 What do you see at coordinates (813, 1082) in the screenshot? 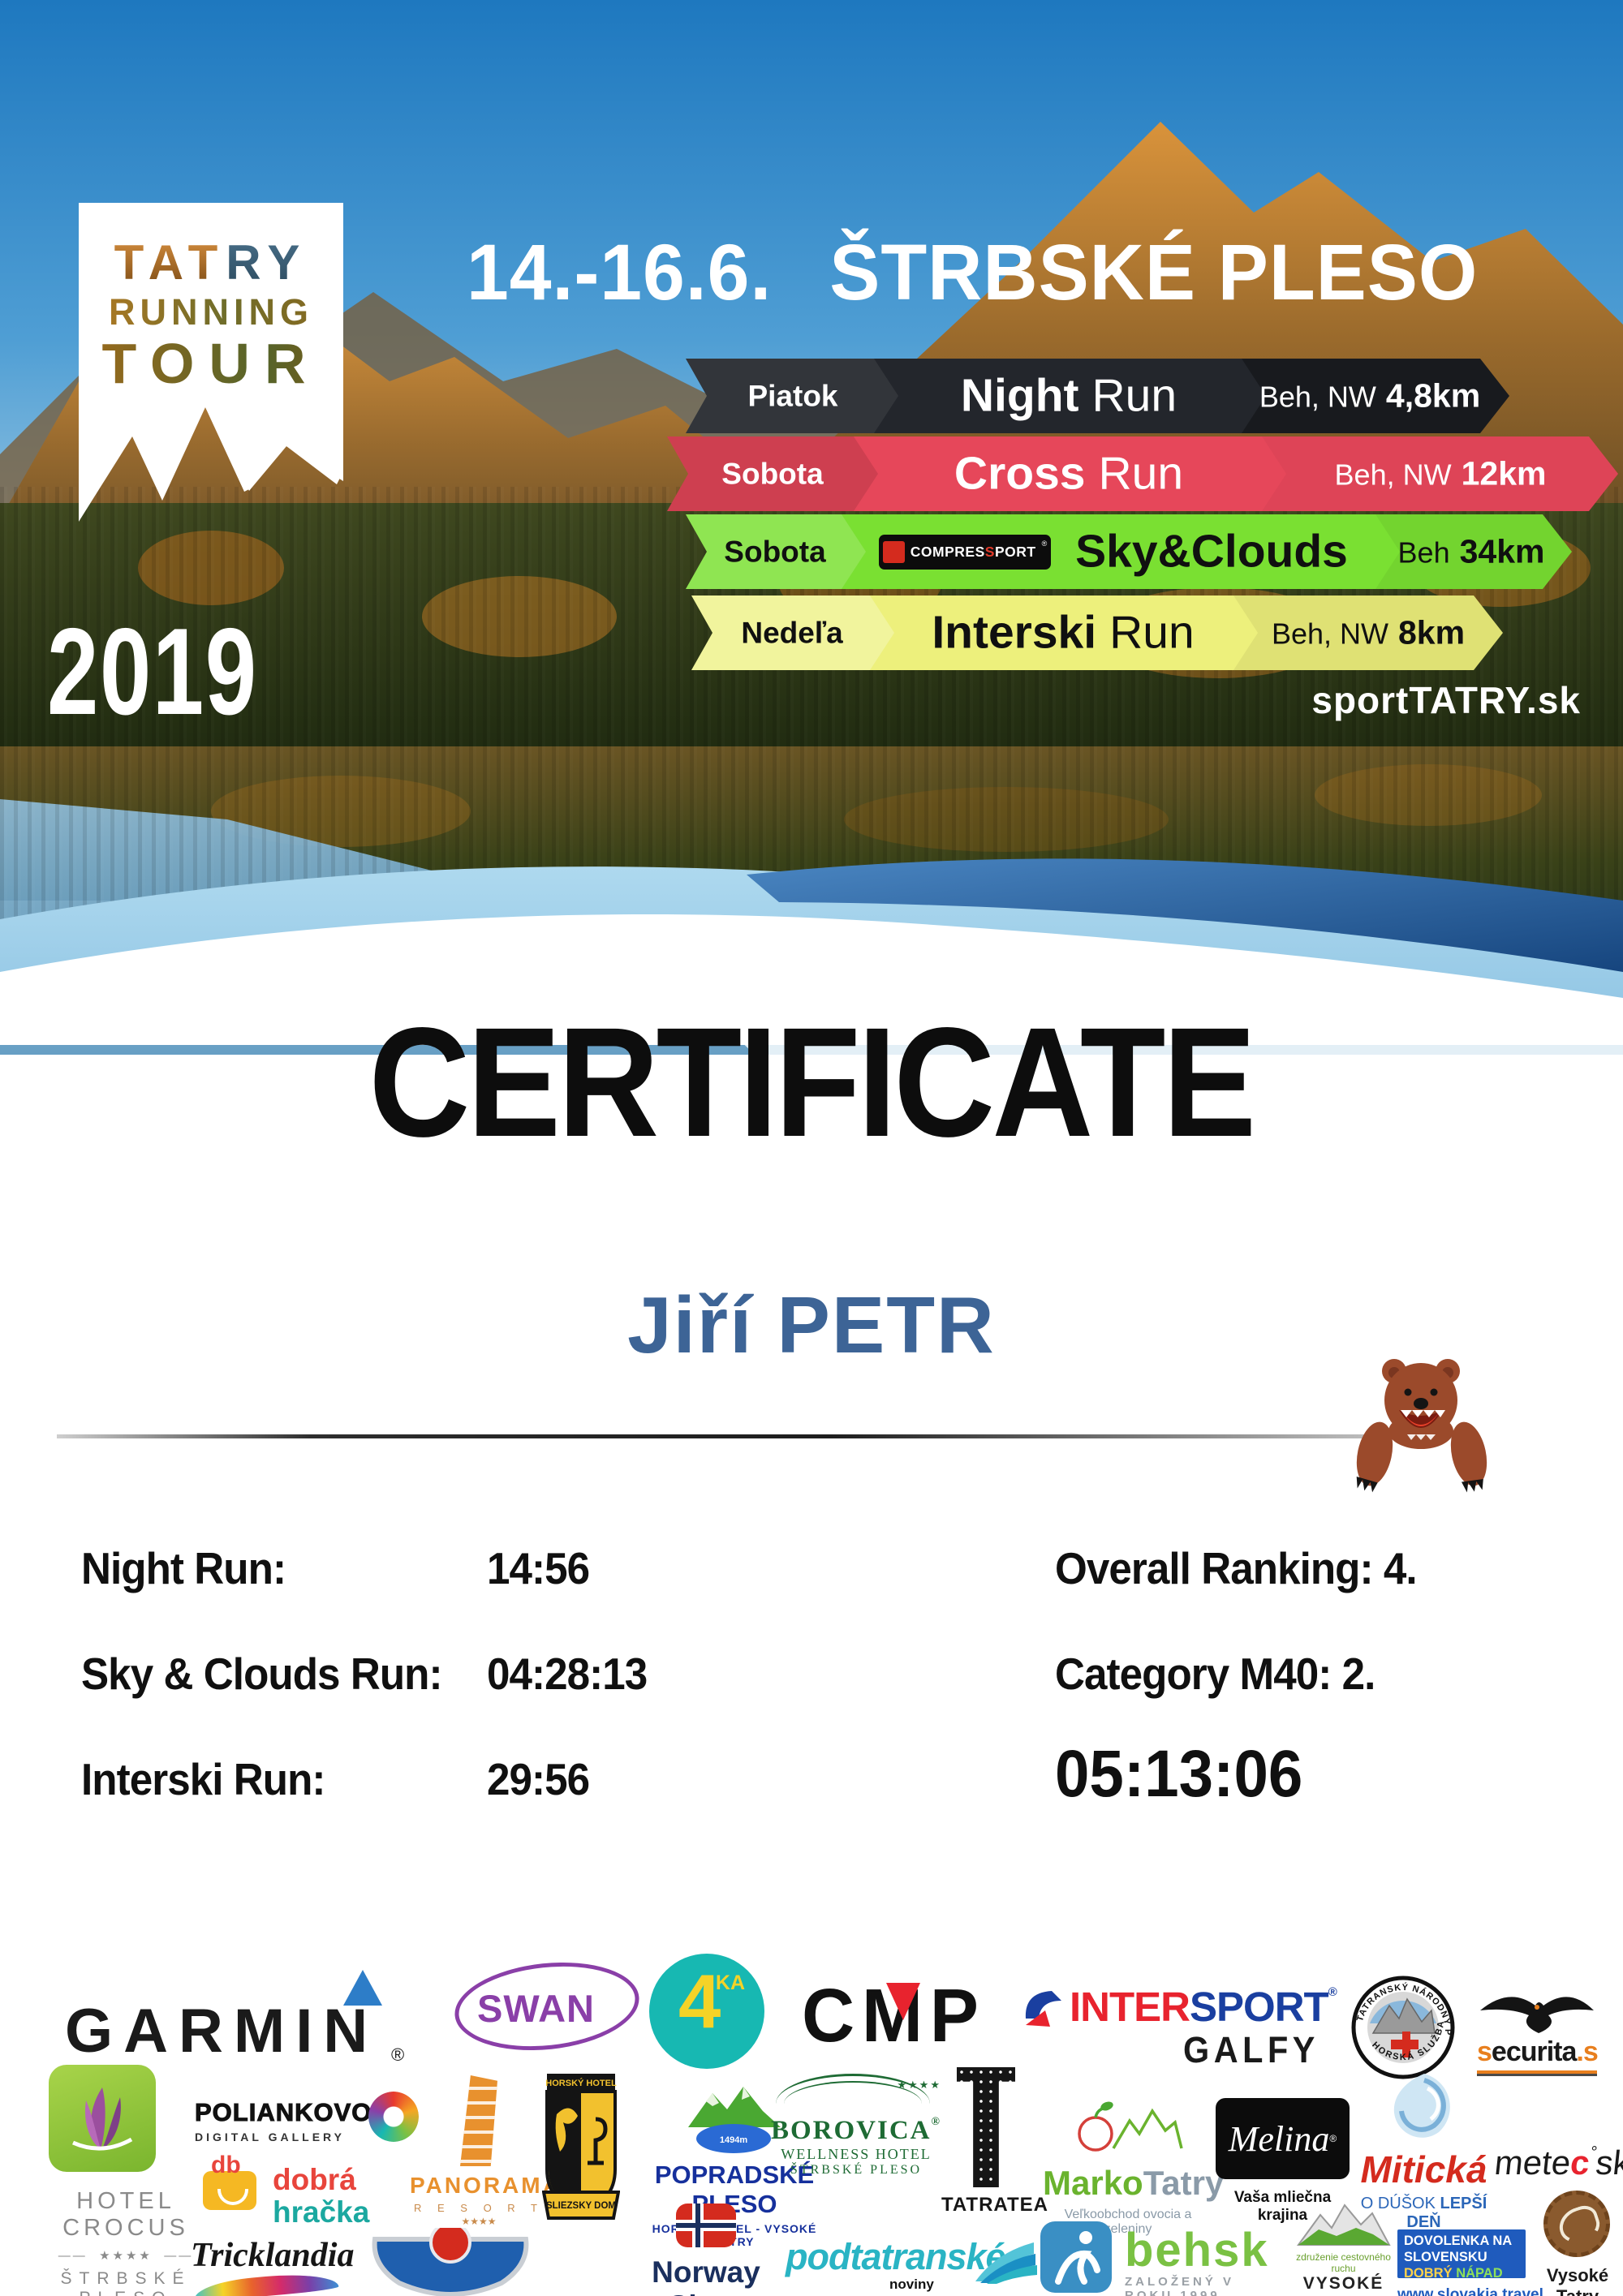
I see `certificate-title: CERTIFICATE` at bounding box center [813, 1082].